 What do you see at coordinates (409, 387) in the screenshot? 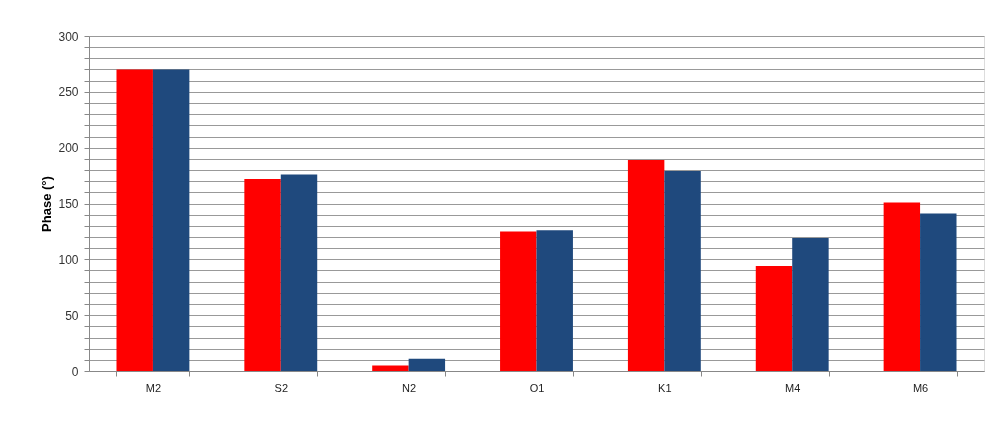
I see `x-tick-label: N2` at bounding box center [409, 387].